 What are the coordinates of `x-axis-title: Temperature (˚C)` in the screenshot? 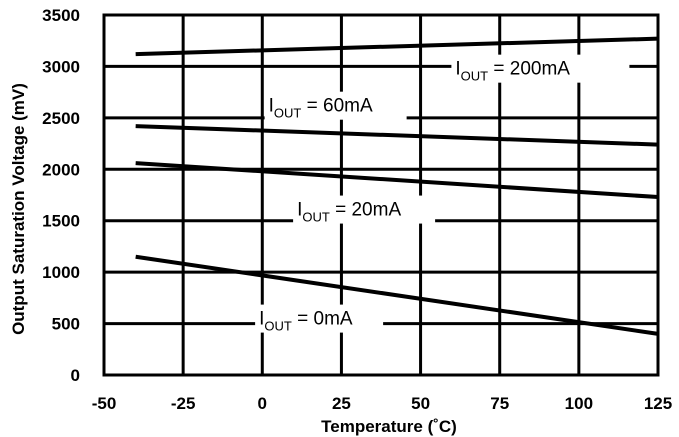 It's located at (389, 426).